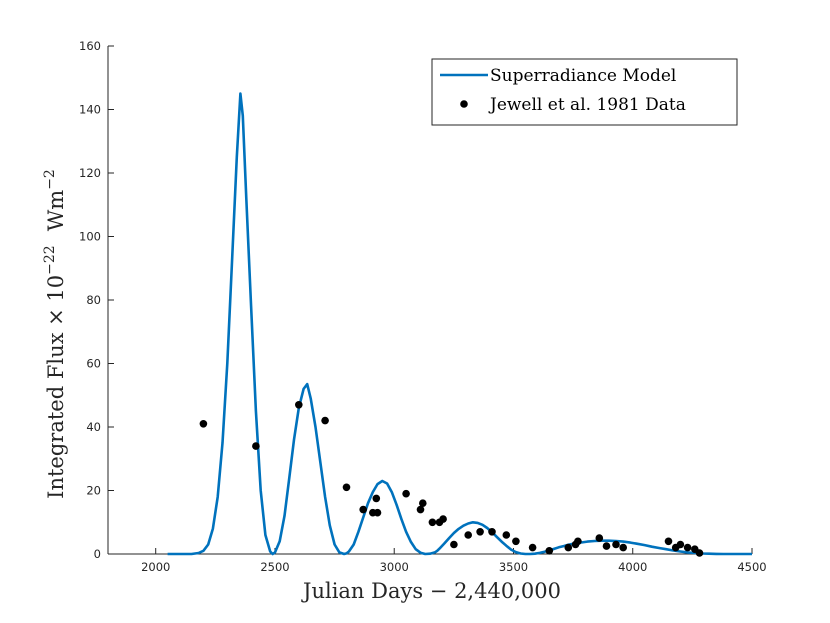 Image resolution: width=830 pixels, height=623 pixels. I want to click on legend-label-data: Jewell et al. 1981 Data, so click(587, 105).